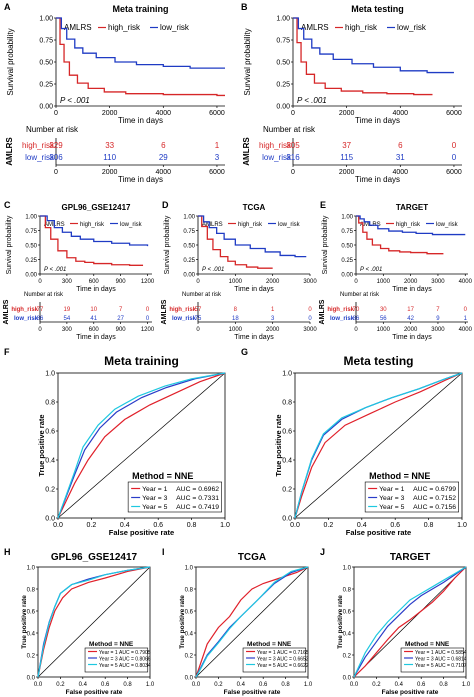 This screenshot has height=697, width=474. Describe the element at coordinates (273, 319) in the screenshot. I see `risk-value: 3` at that location.